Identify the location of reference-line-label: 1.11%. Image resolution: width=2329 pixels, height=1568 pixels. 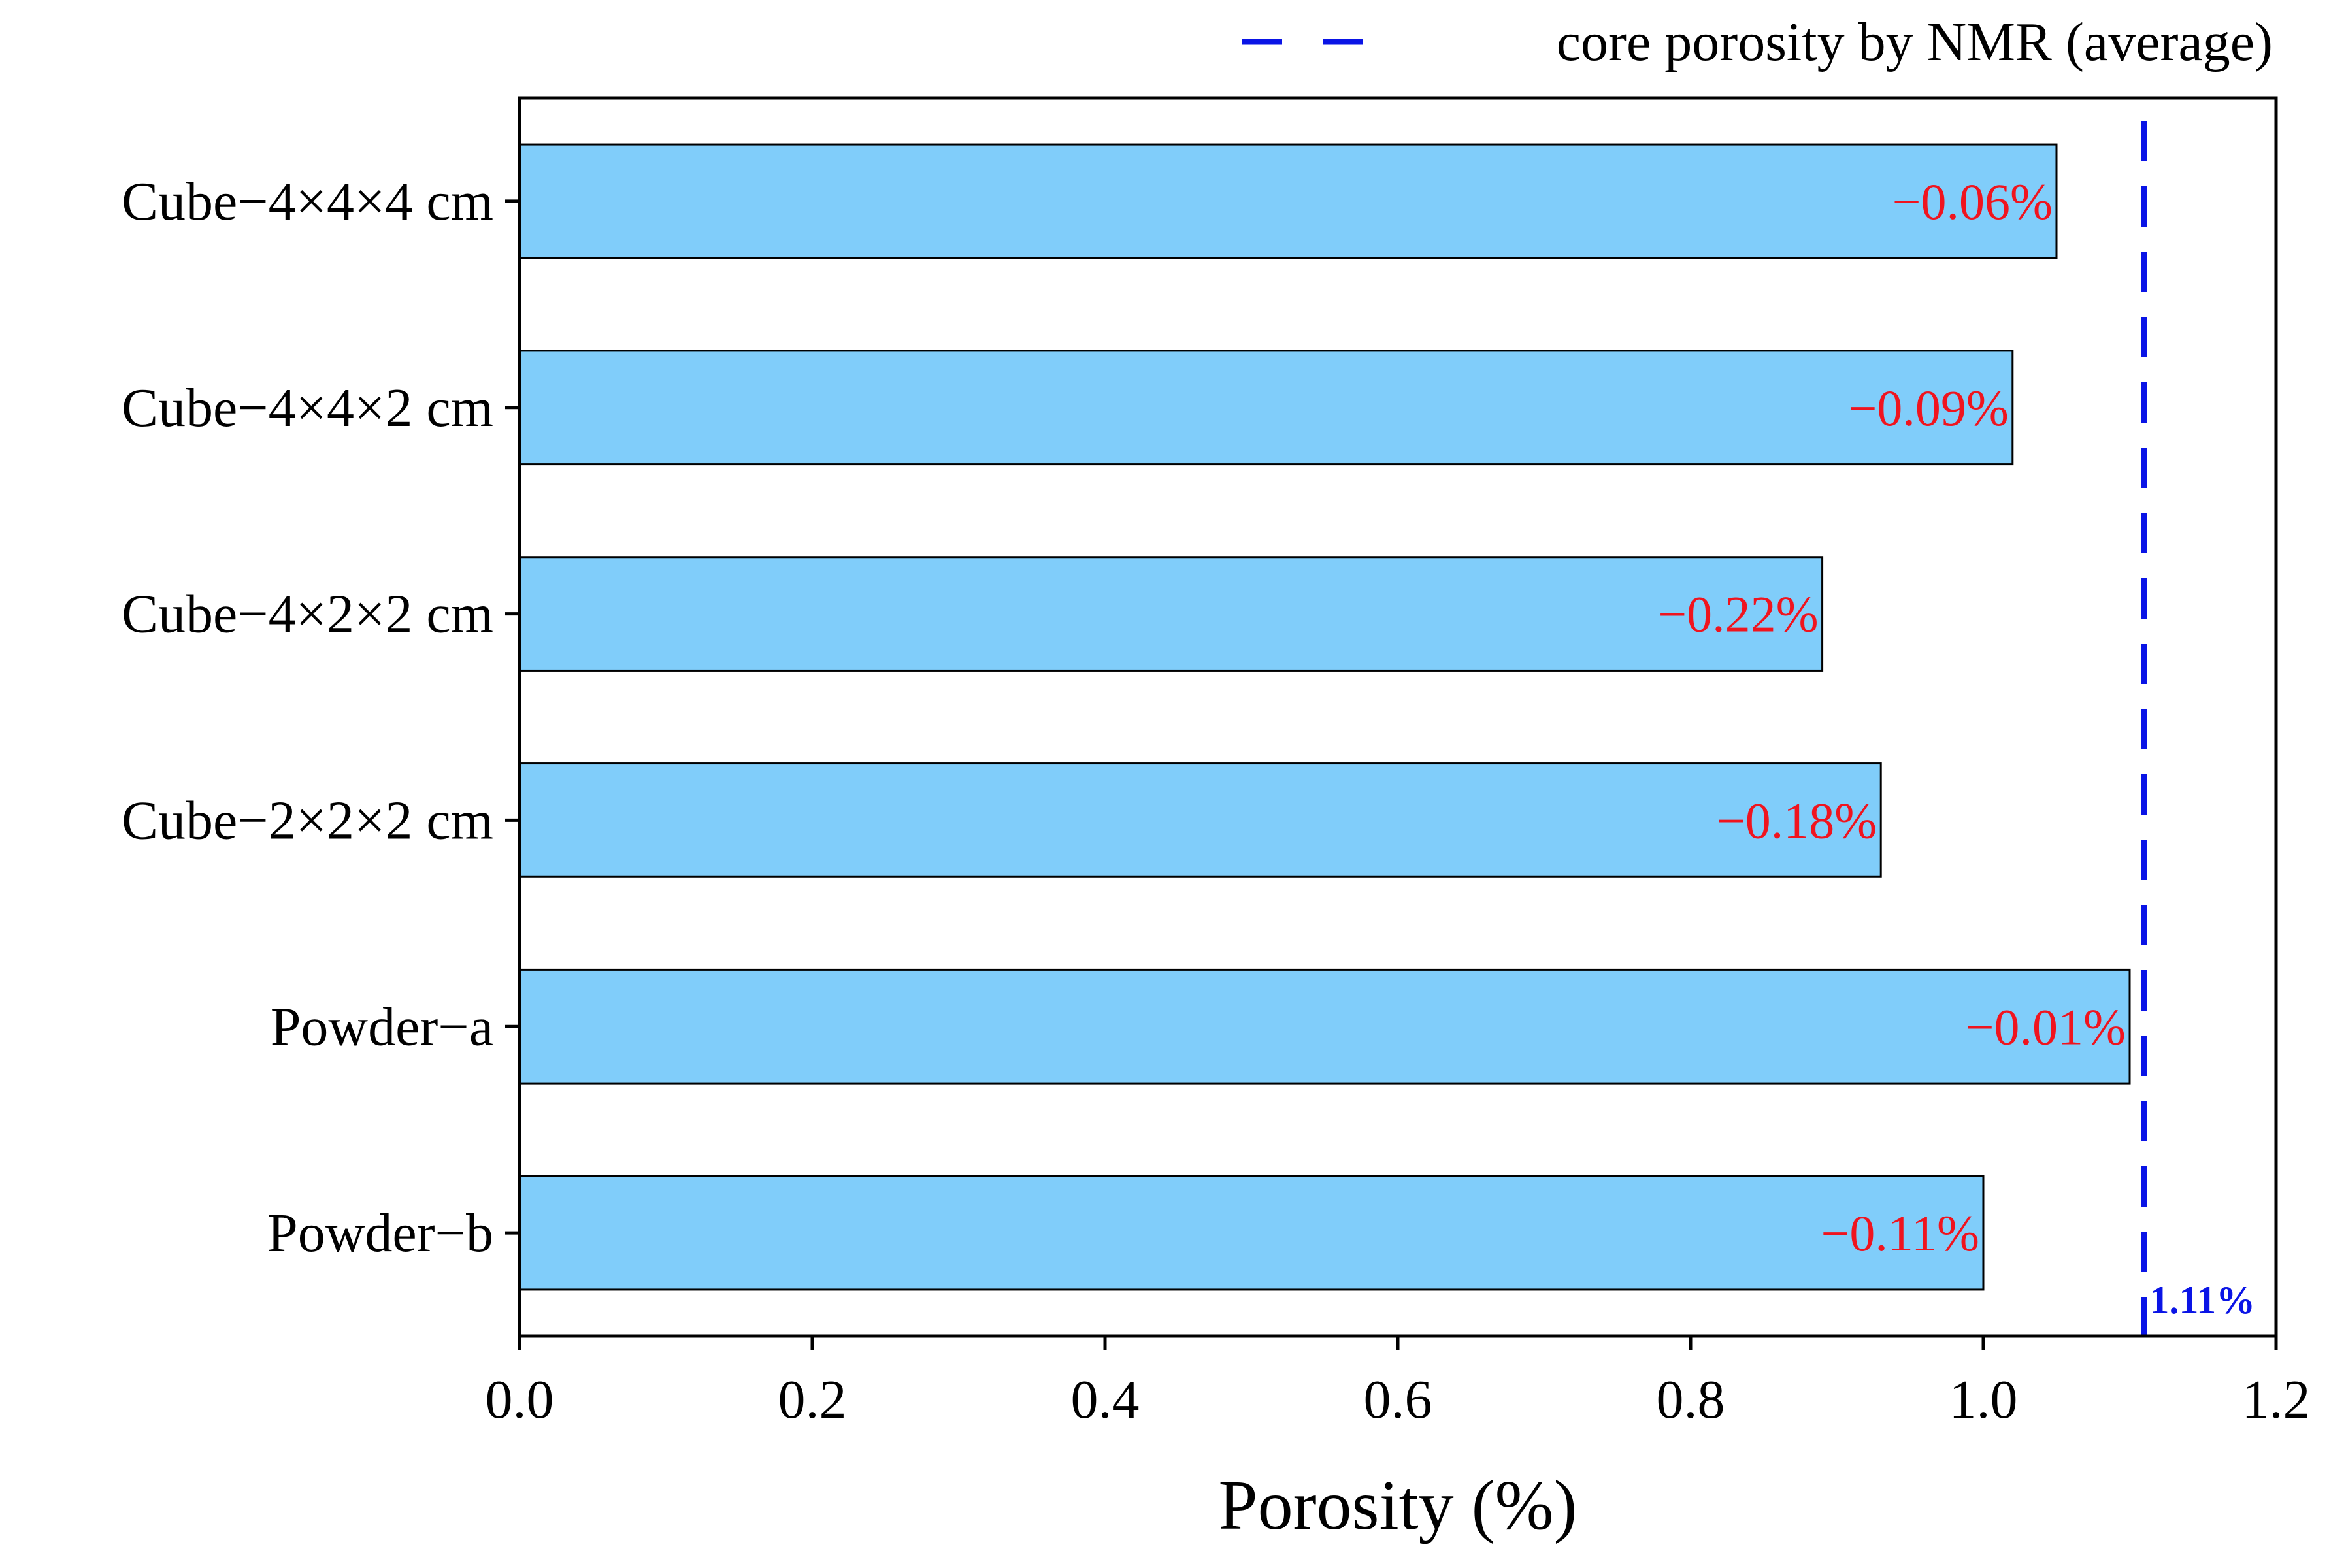
(2202, 1300).